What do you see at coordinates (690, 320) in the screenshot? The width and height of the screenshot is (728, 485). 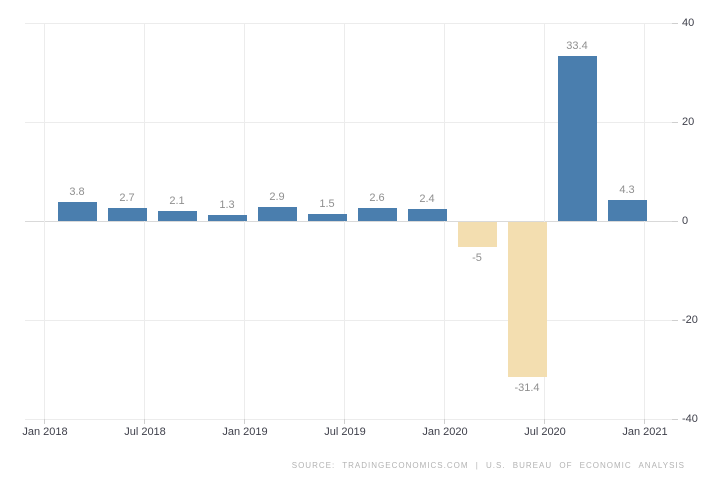 I see `y-axis-label: -20` at bounding box center [690, 320].